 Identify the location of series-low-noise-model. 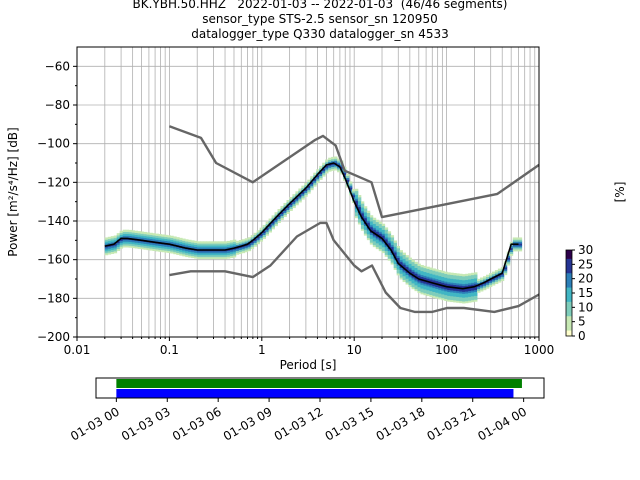
(354, 267).